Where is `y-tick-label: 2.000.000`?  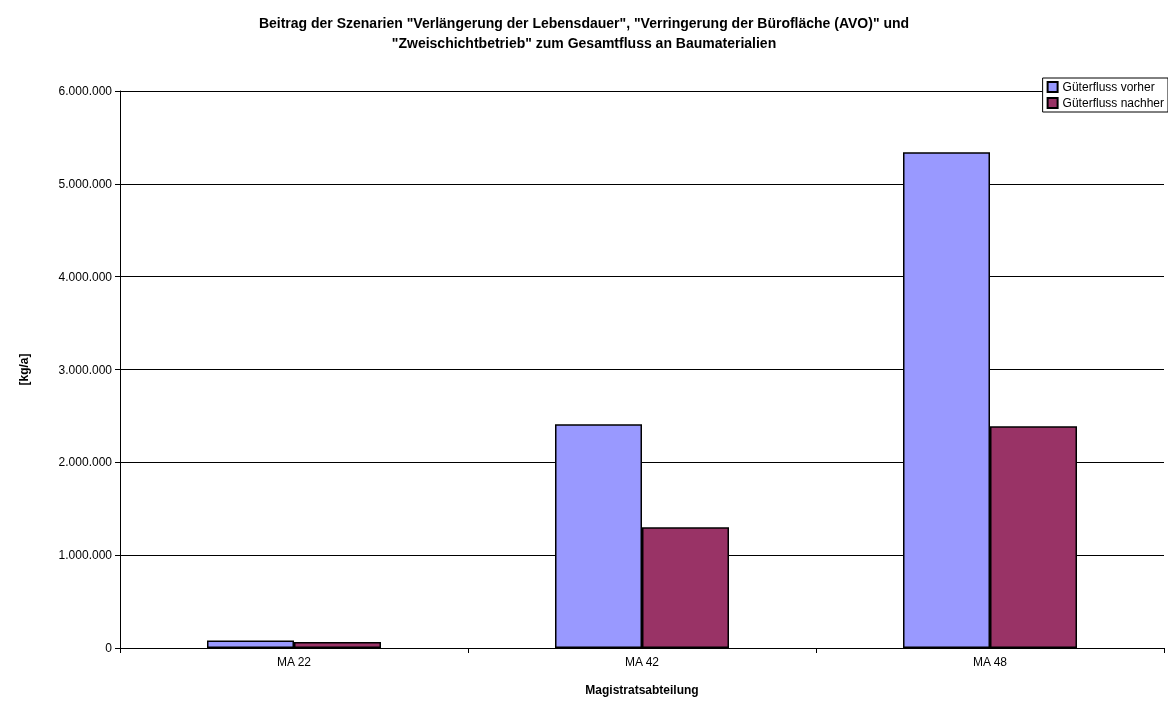 y-tick-label: 2.000.000 is located at coordinates (85, 462).